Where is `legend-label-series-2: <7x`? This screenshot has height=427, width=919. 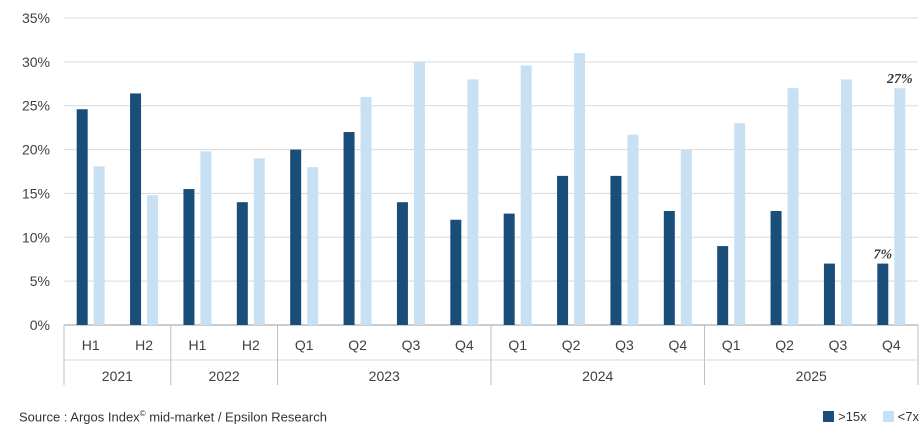 legend-label-series-2: <7x is located at coordinates (908, 416).